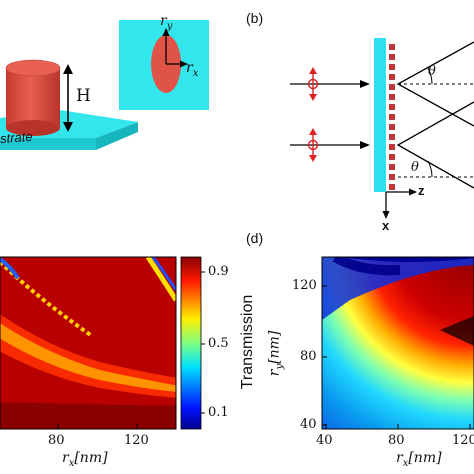  I want to click on ry-label: ry, so click(166, 22).